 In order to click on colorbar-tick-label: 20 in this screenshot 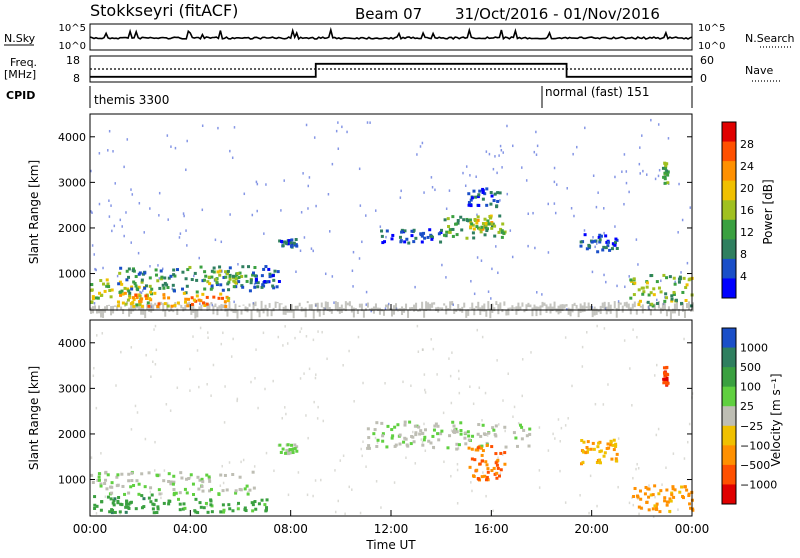, I will do `click(747, 188)`.